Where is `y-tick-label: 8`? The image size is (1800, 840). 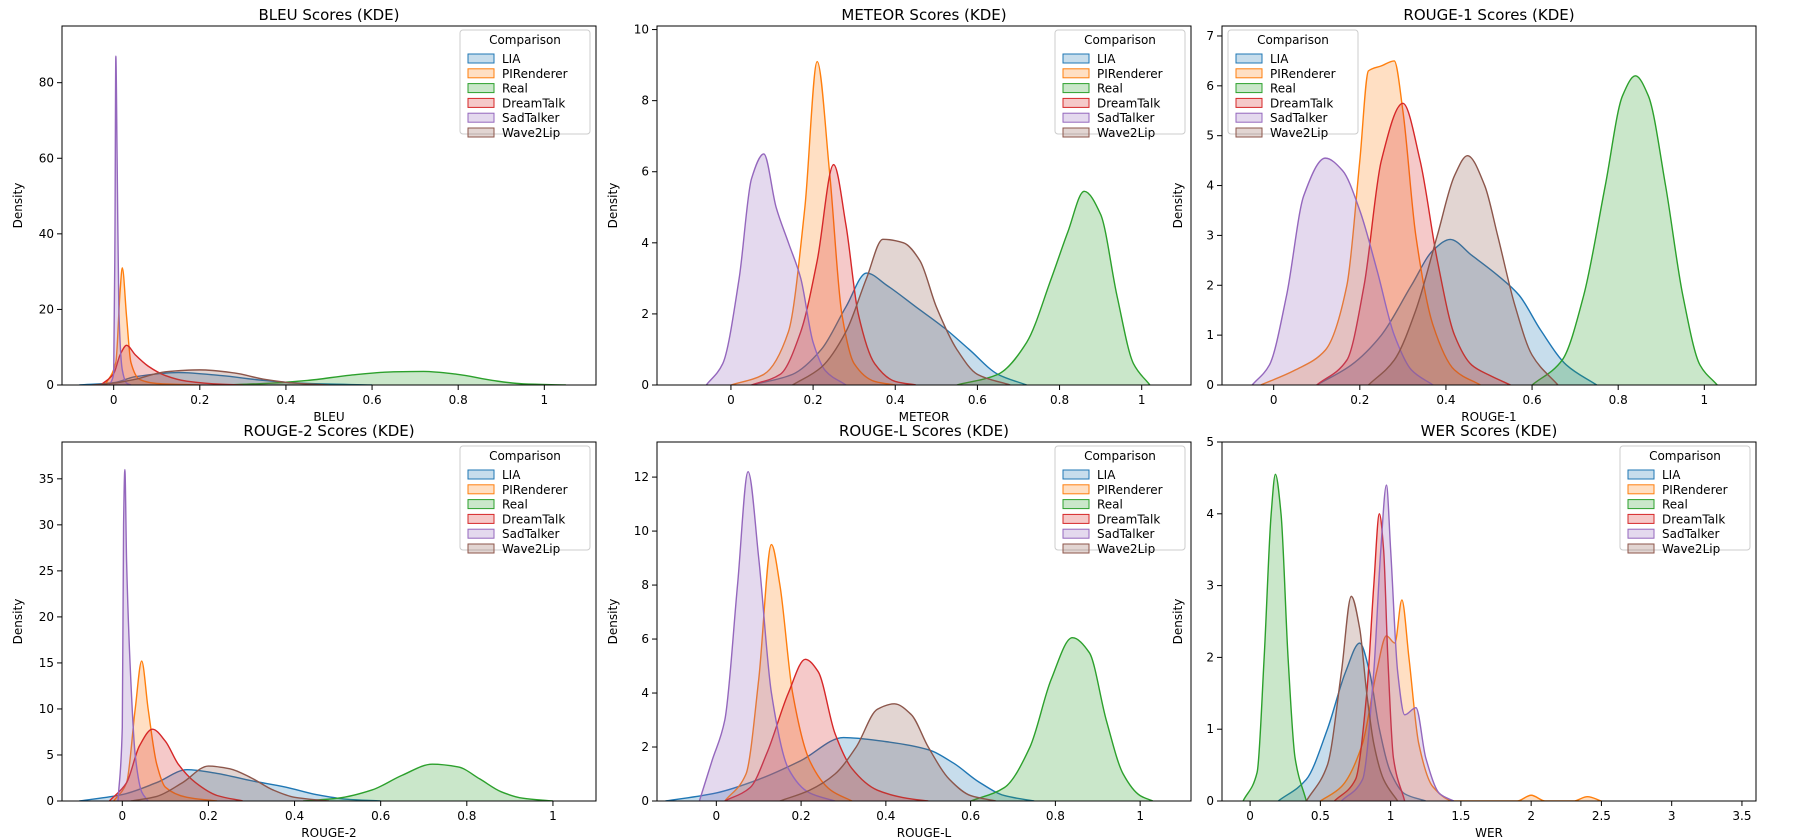
y-tick-label: 8 is located at coordinates (645, 585).